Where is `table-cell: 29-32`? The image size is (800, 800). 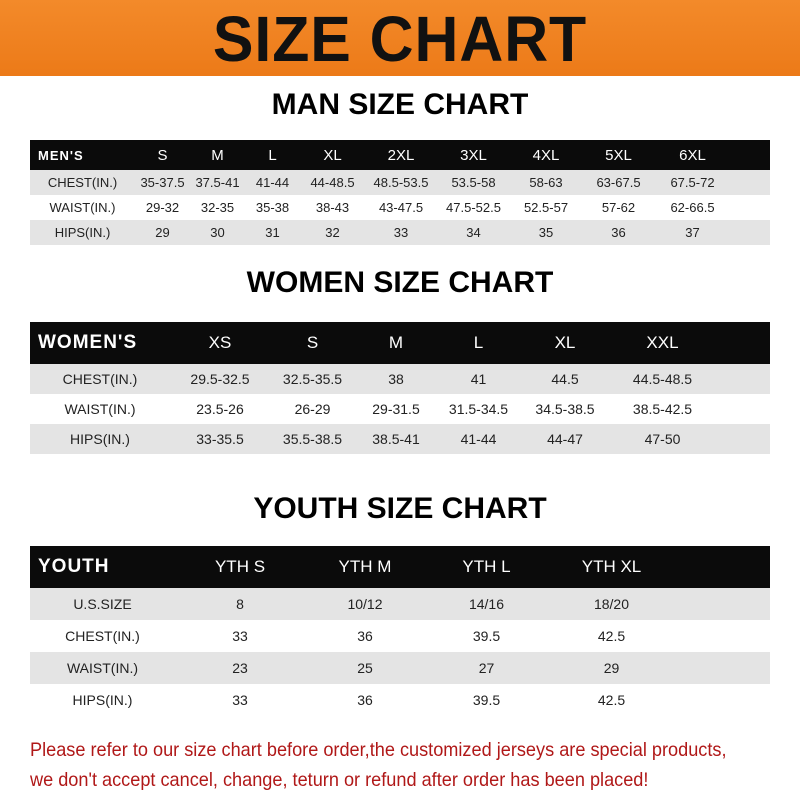
table-cell: 29-32 is located at coordinates (162, 207).